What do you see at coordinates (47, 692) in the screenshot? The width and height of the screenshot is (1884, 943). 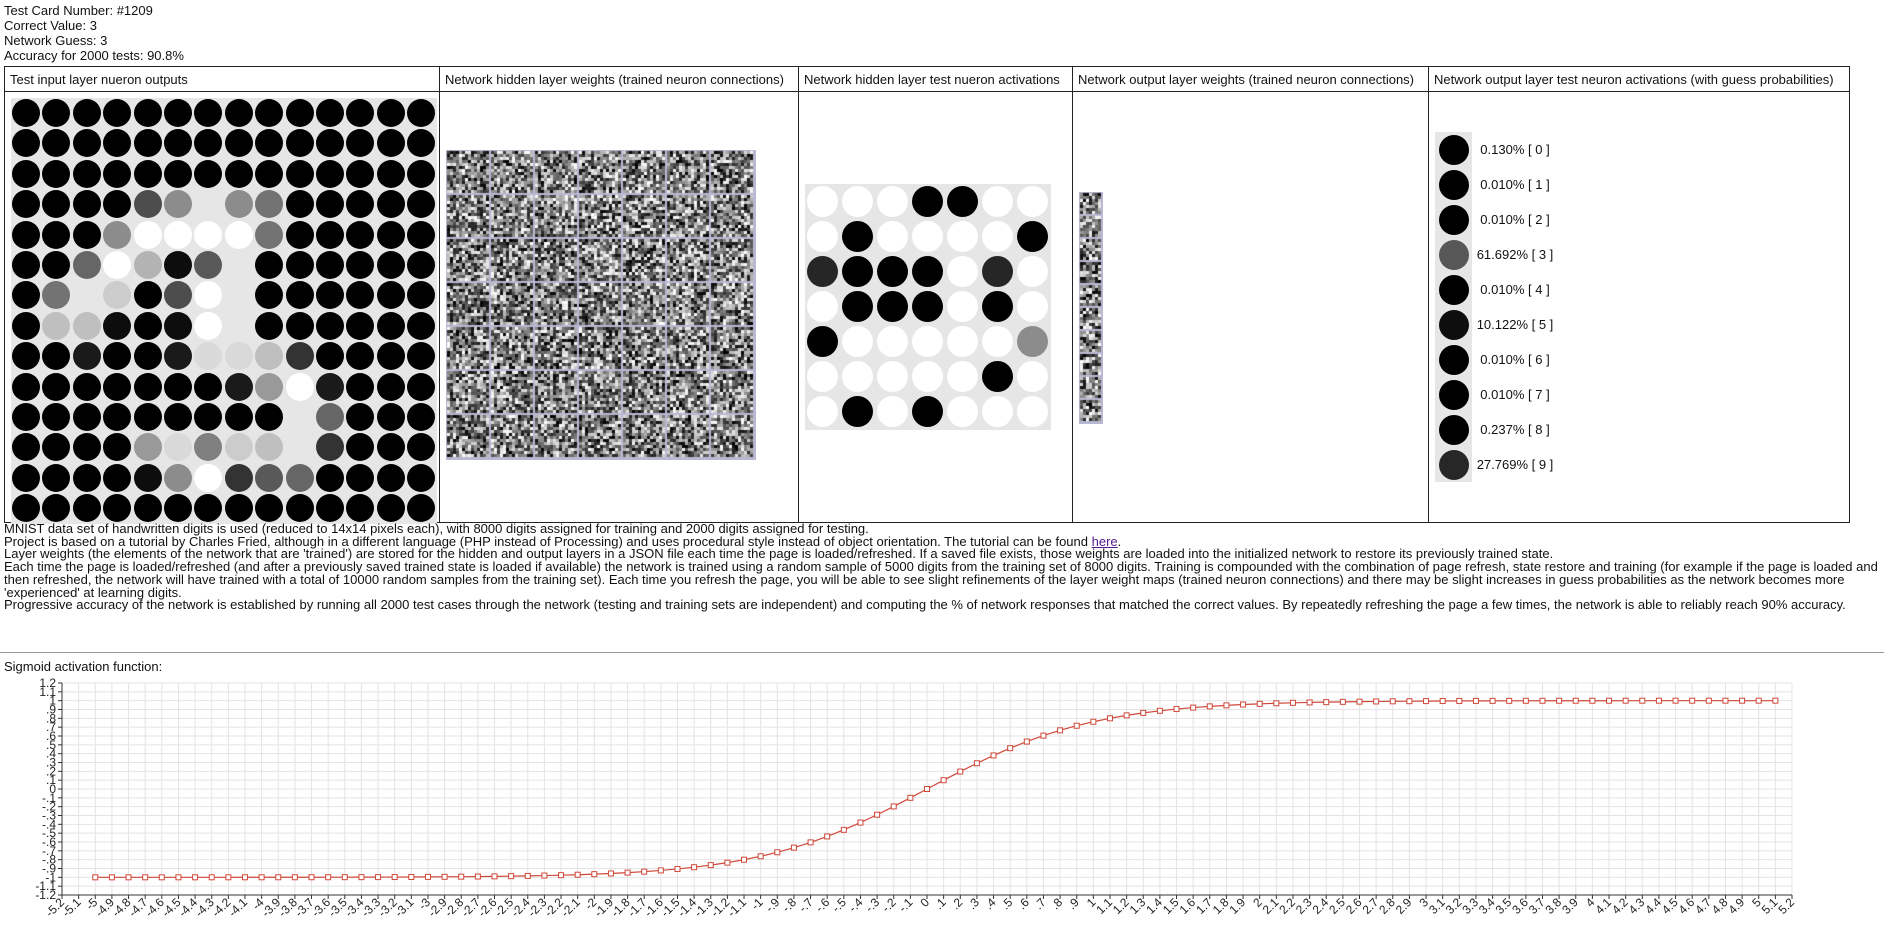 I see `y-tick-label: 1.1` at bounding box center [47, 692].